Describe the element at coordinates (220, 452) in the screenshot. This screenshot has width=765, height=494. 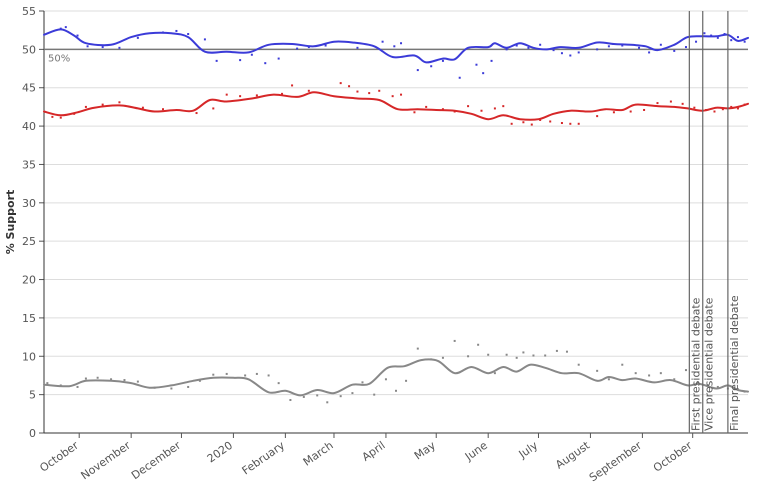
I see `x-tick-label: 2020` at that location.